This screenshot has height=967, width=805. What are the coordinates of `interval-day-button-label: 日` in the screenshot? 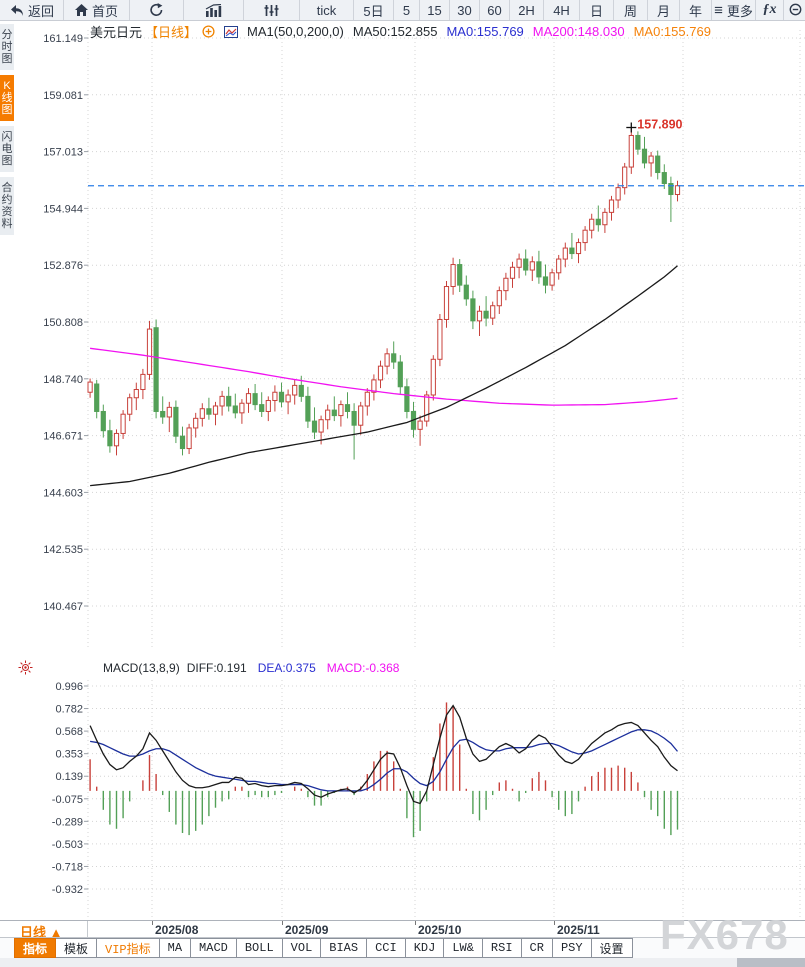 It's located at (596, 11).